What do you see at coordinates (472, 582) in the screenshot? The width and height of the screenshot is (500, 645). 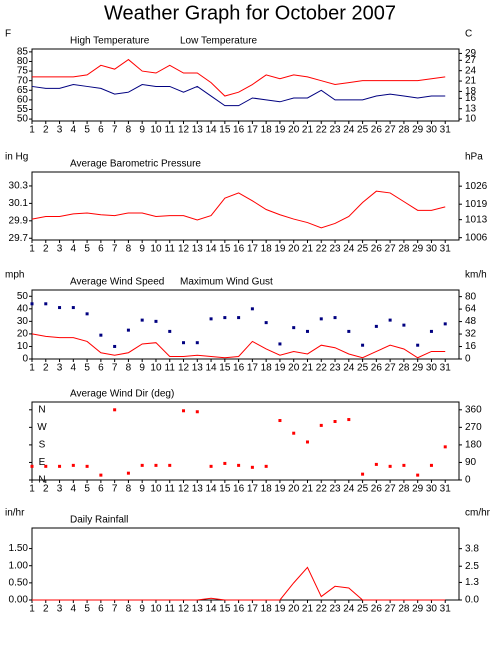 I see `y2-tick-label: 1.3` at bounding box center [472, 582].